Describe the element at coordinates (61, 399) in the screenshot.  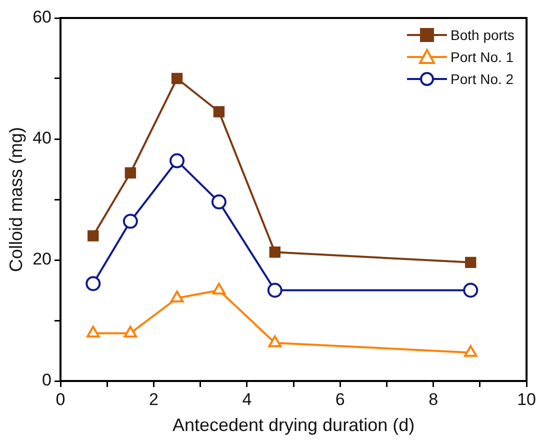
I see `x-tick-label: 0` at that location.